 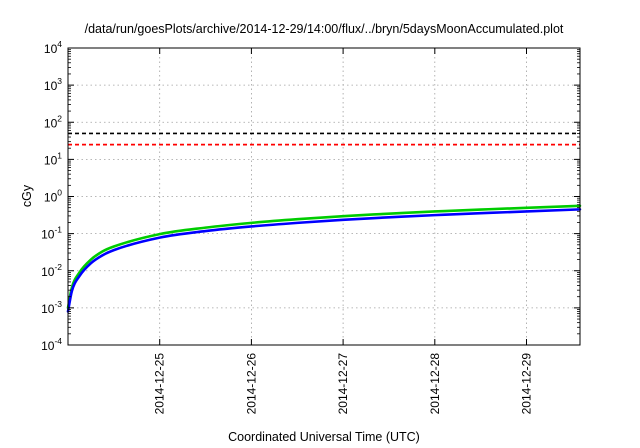 I want to click on y-tick-exponent: -4, so click(x=58, y=341).